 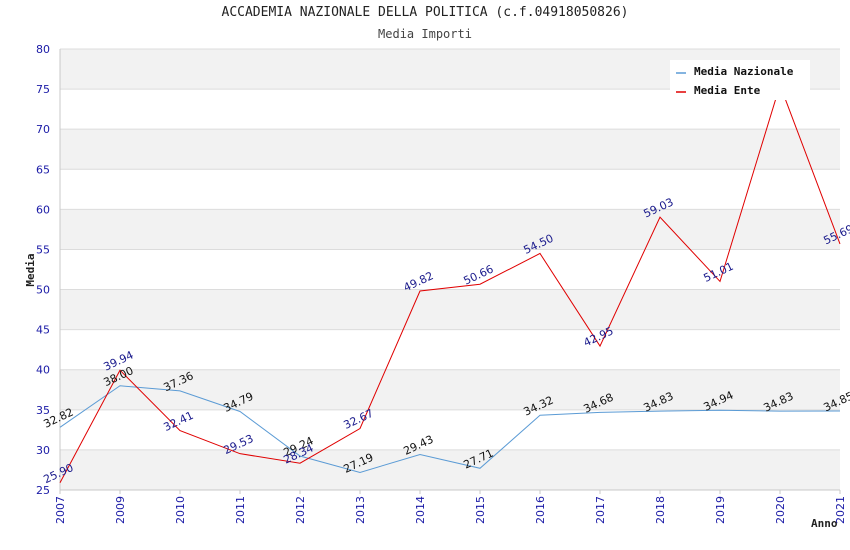 I want to click on x-tick-label: 2009, so click(x=120, y=510).